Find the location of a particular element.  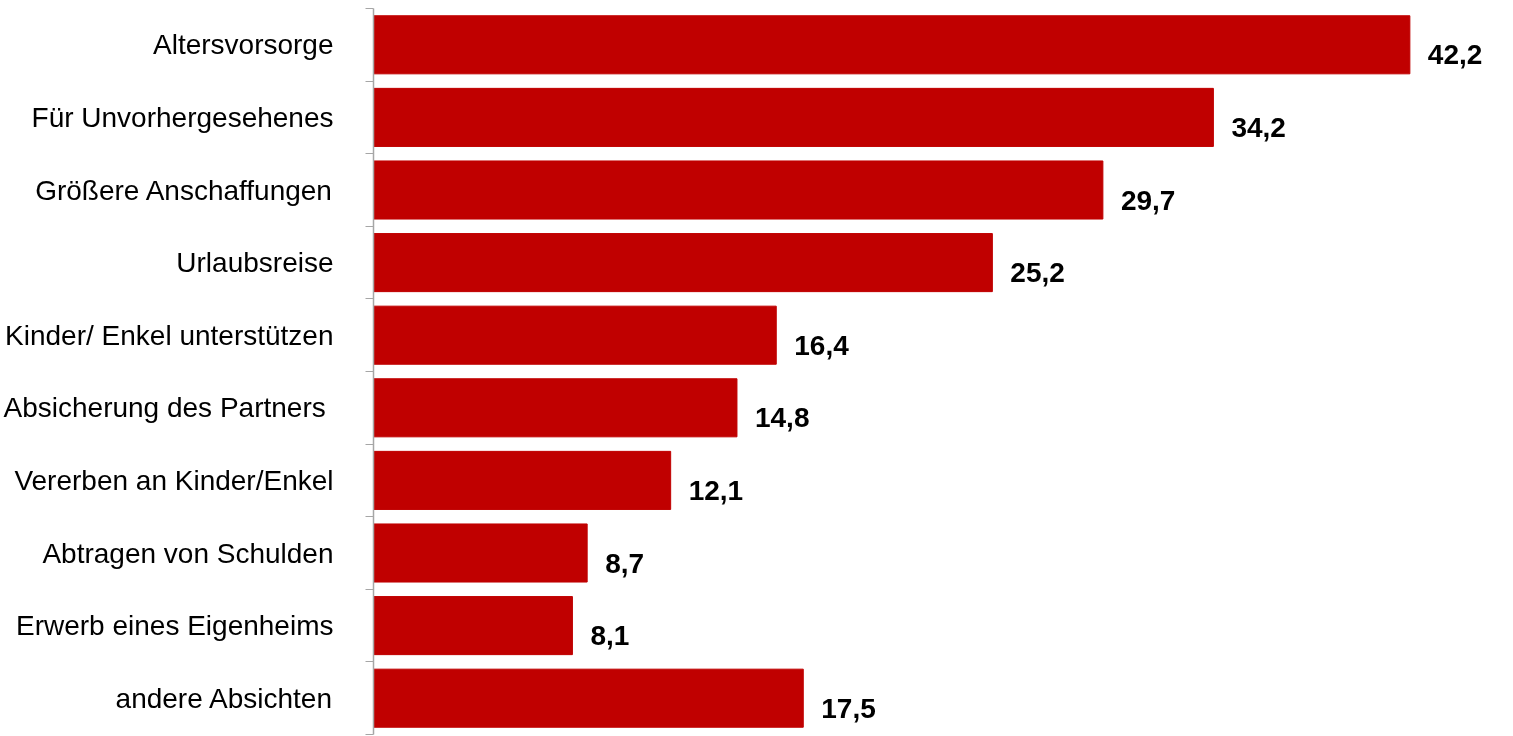

data-label: 8,1 is located at coordinates (610, 636).